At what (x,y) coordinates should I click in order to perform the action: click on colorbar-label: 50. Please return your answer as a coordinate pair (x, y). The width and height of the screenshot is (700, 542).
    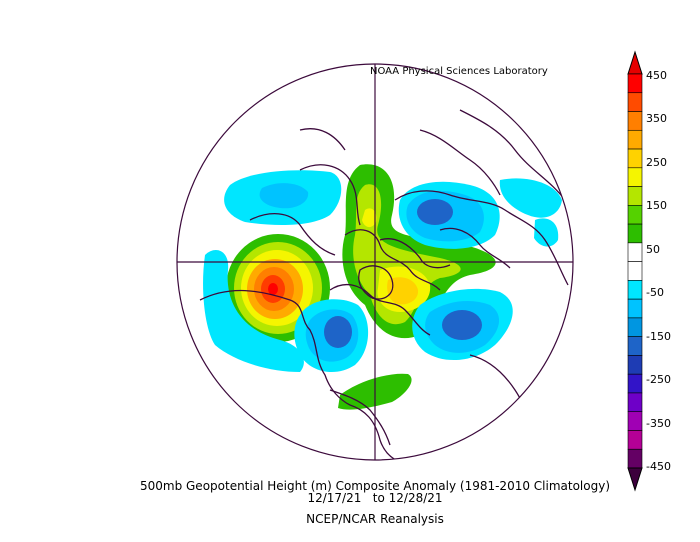
    Looking at the image, I should click on (653, 249).